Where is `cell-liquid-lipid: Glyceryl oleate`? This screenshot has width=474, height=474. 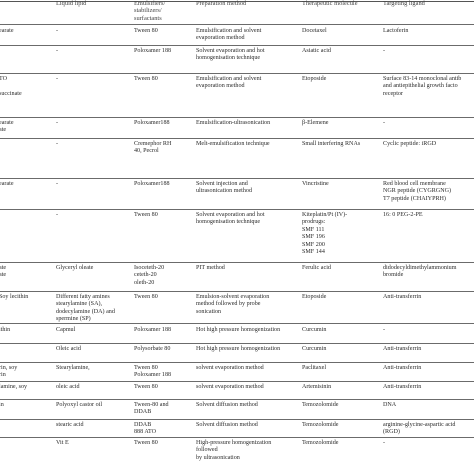 cell-liquid-lipid: Glyceryl oleate is located at coordinates (75, 268).